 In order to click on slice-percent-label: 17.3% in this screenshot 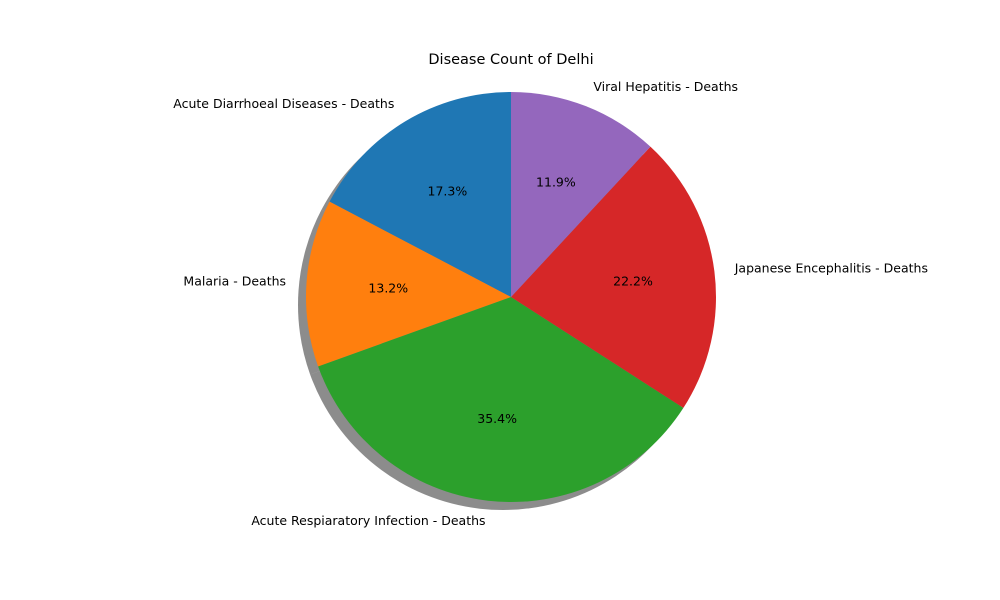, I will do `click(448, 191)`.